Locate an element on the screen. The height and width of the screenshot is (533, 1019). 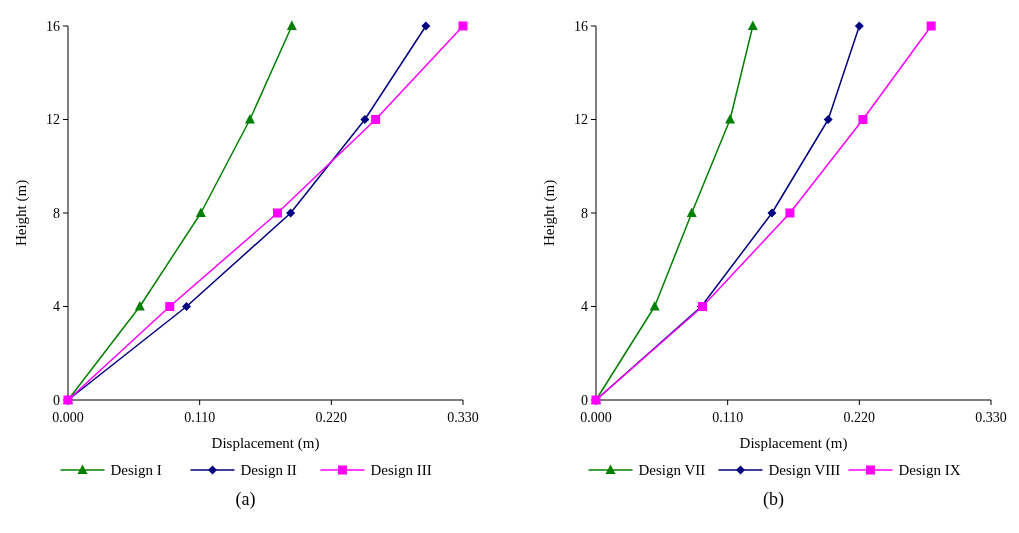
legend-label: Design VIII is located at coordinates (804, 470).